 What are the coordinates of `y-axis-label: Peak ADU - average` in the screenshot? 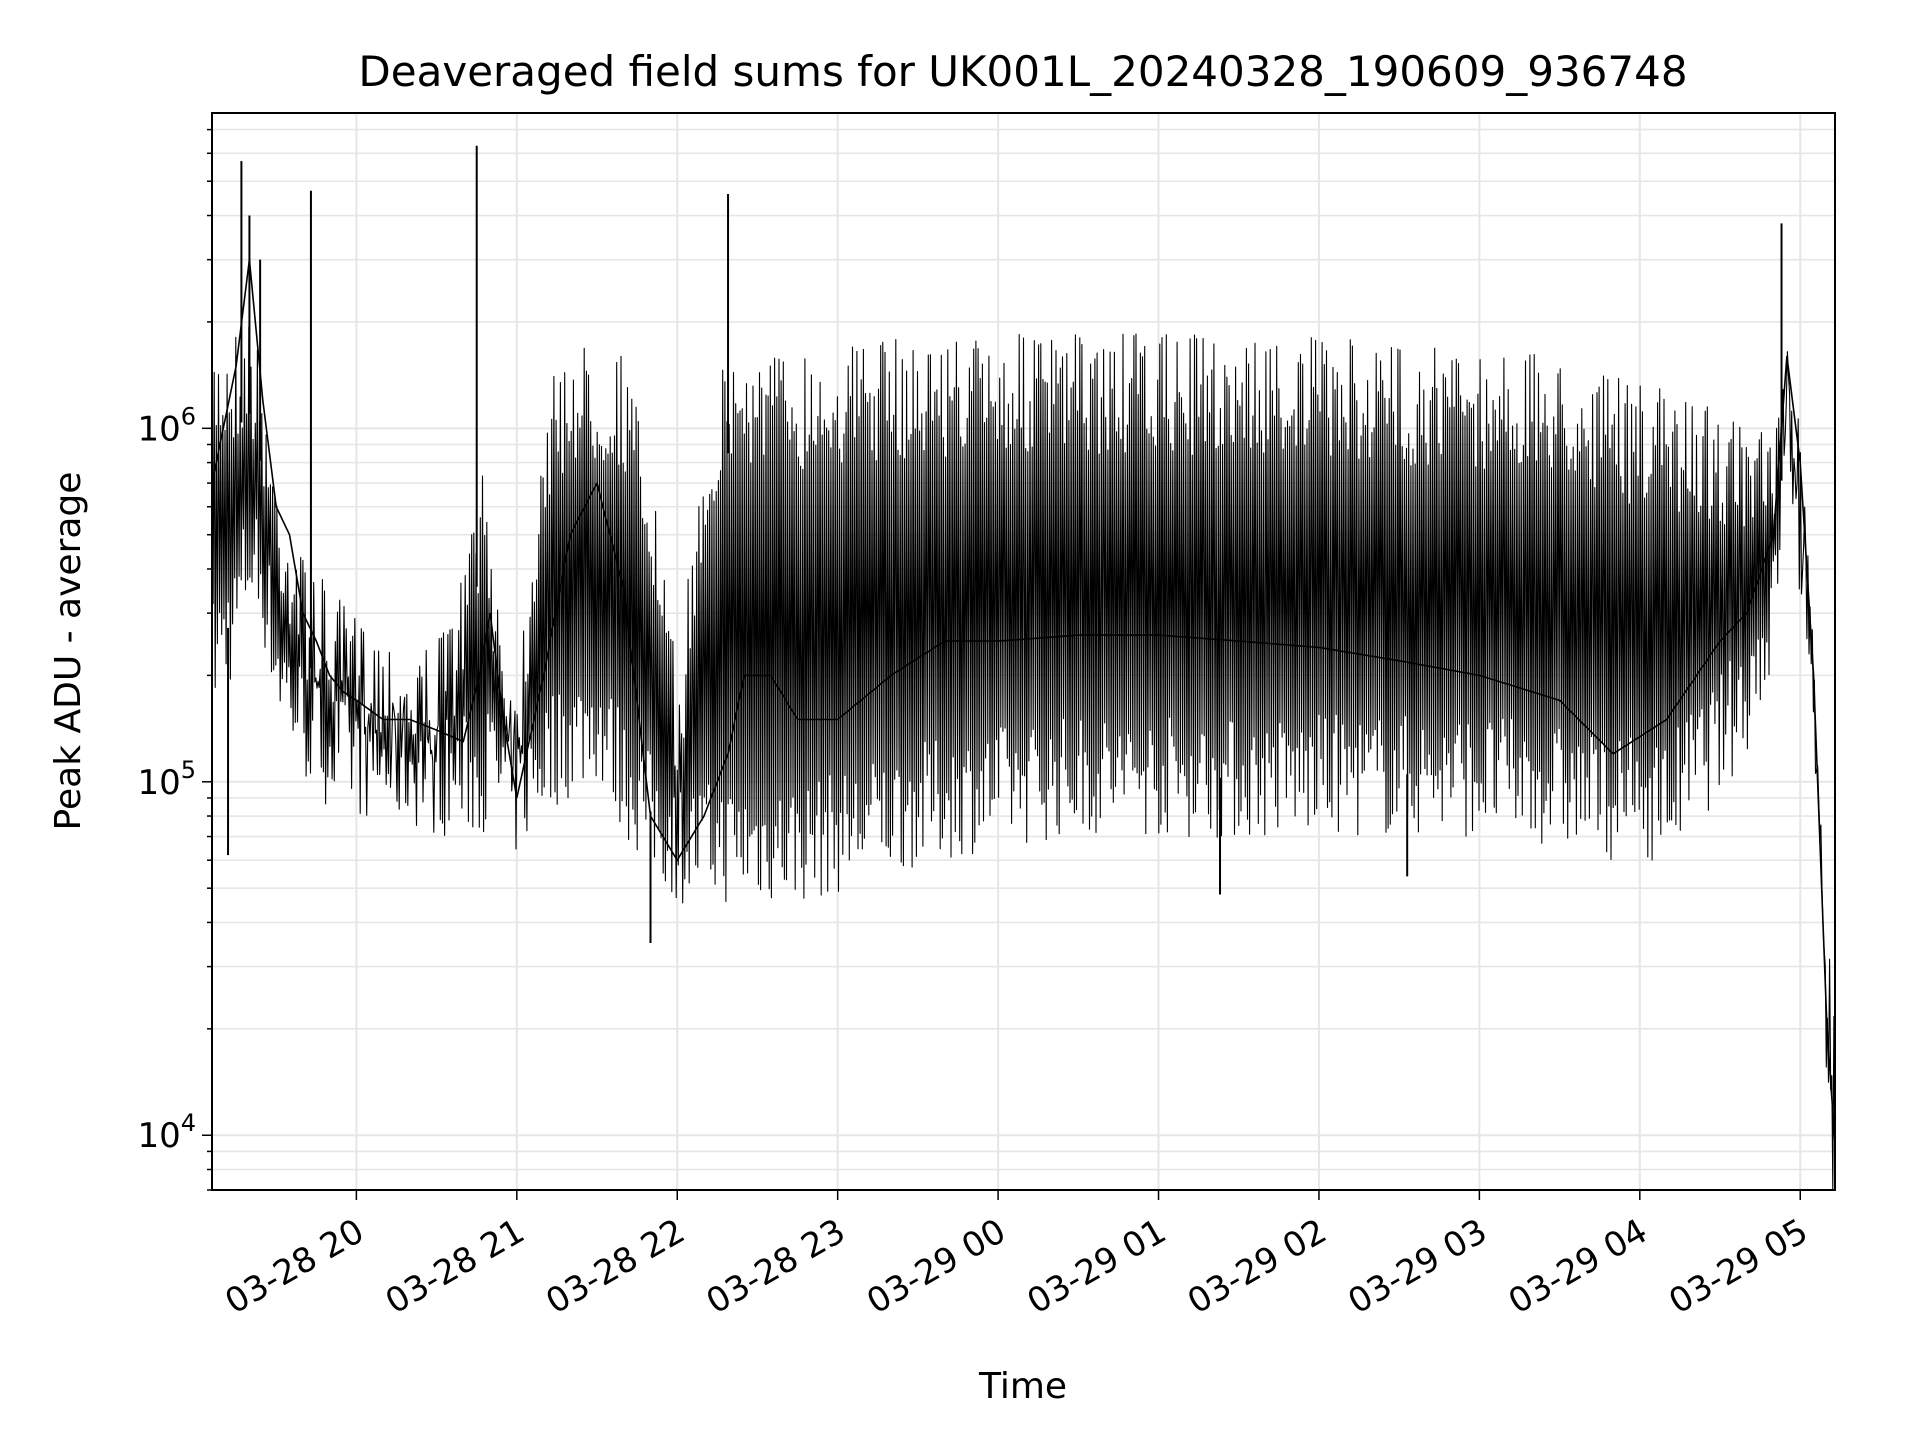 It's located at (68, 651).